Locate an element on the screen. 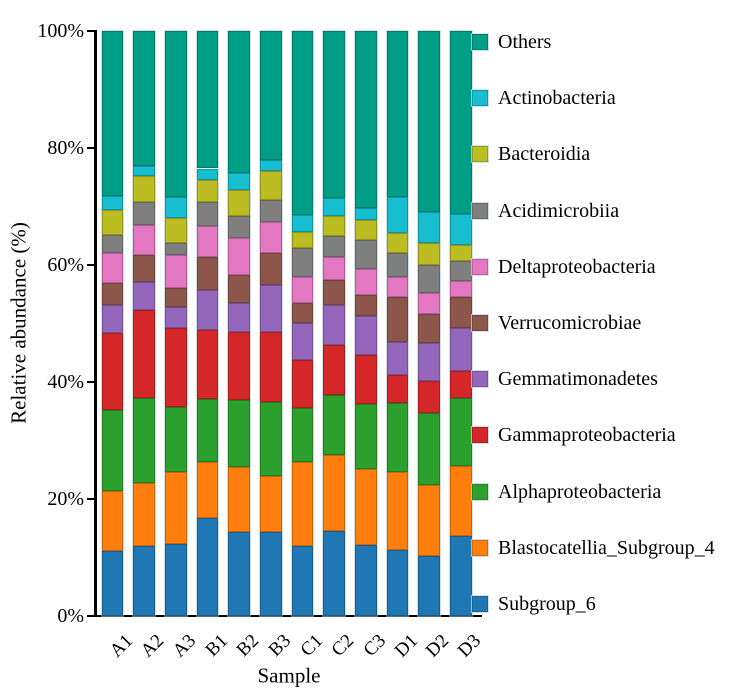  bar-A1 is located at coordinates (112, 323).